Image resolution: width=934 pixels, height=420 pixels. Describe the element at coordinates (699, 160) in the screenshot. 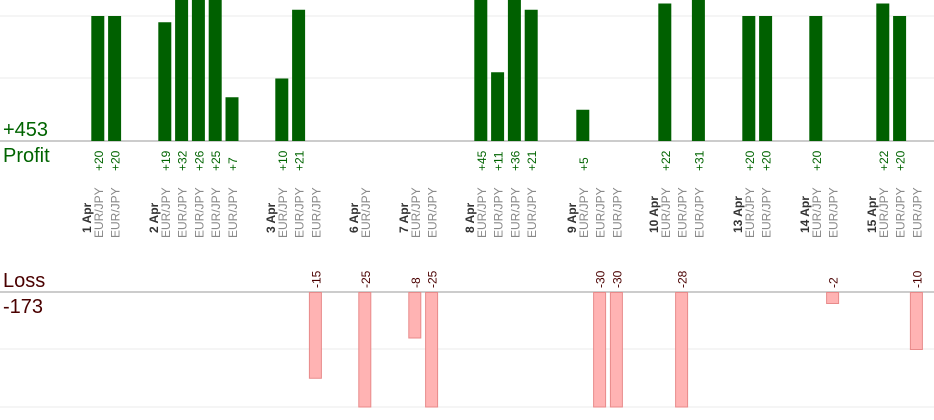

I see `profit-value-label: +31` at that location.